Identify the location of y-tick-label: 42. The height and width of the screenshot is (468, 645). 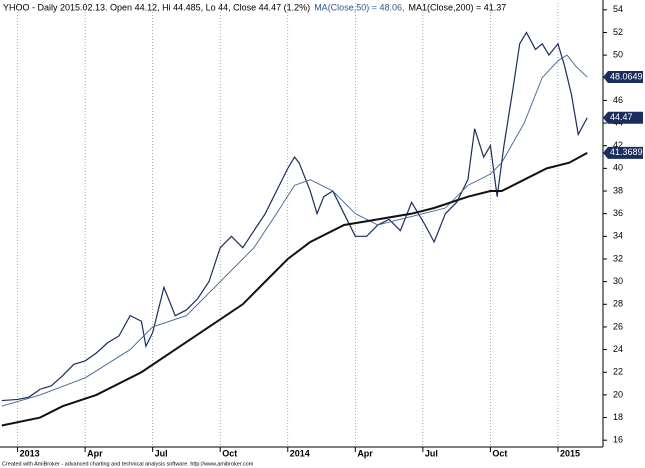
(618, 145).